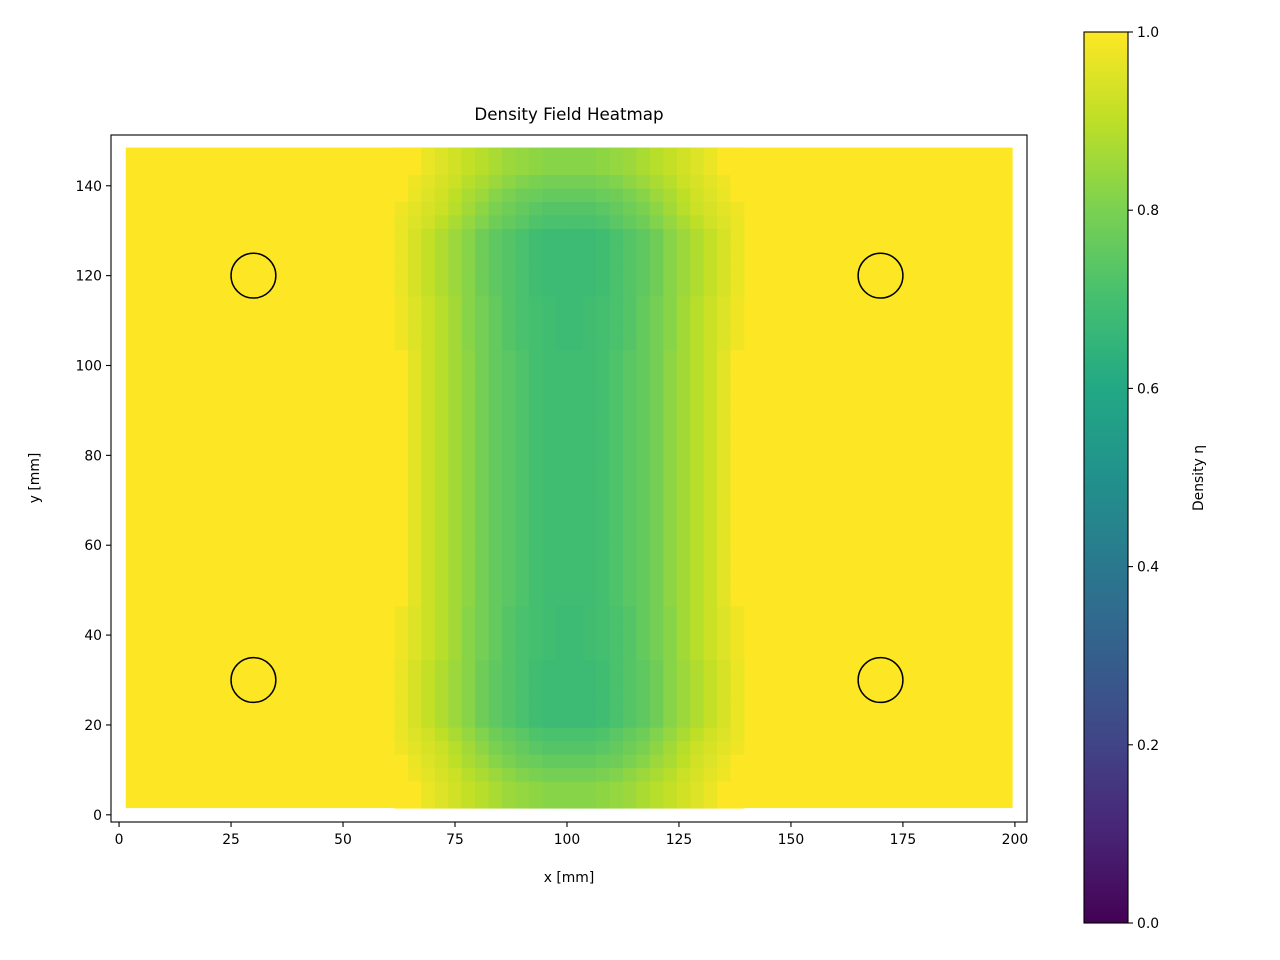  What do you see at coordinates (880, 275) in the screenshot?
I see `hole-marker` at bounding box center [880, 275].